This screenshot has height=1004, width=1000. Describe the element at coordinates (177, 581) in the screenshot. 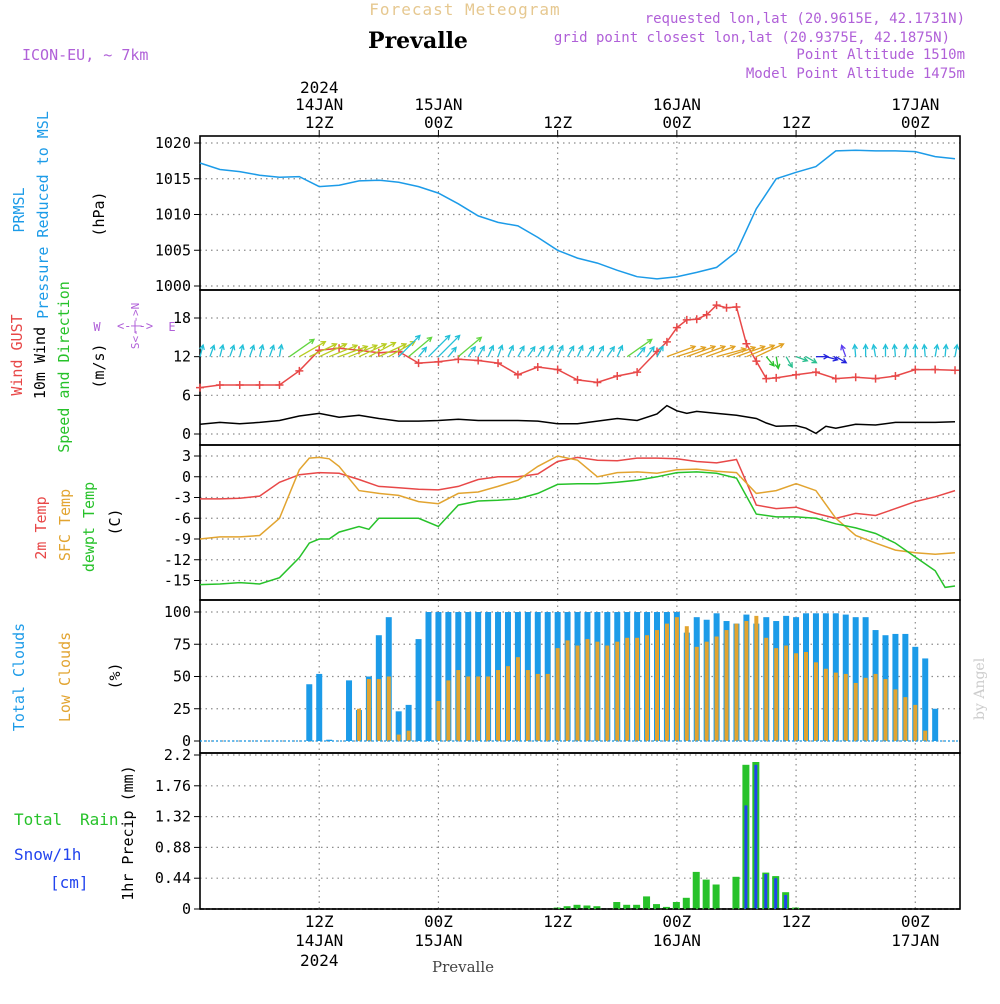

I see `ytick-label: -15` at that location.